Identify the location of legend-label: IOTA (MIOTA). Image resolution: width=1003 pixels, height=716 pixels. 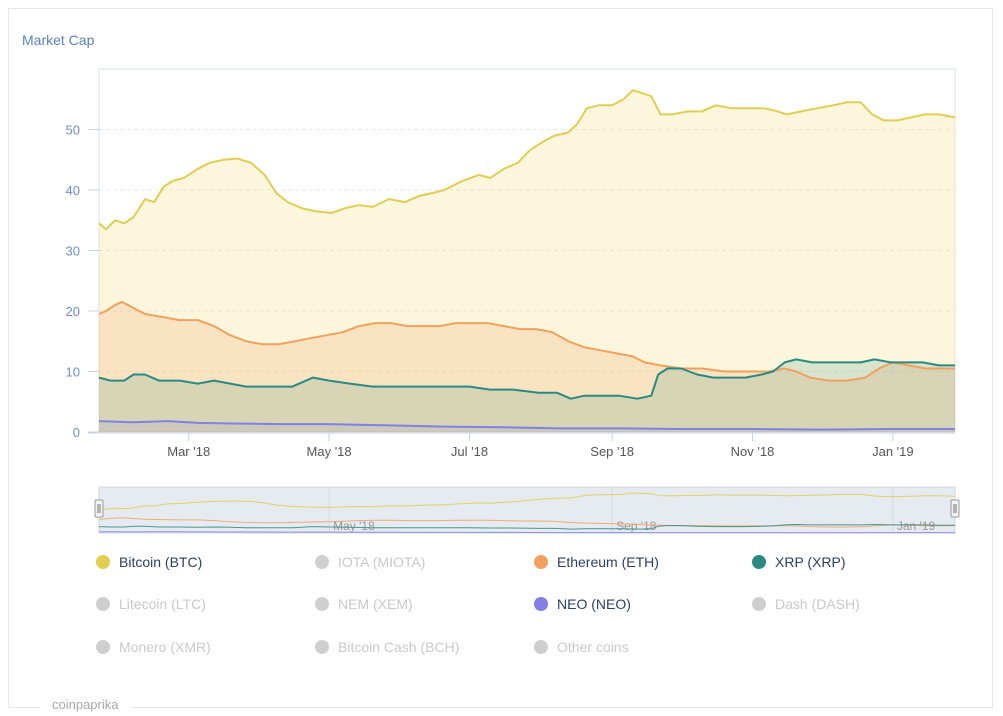
(382, 562).